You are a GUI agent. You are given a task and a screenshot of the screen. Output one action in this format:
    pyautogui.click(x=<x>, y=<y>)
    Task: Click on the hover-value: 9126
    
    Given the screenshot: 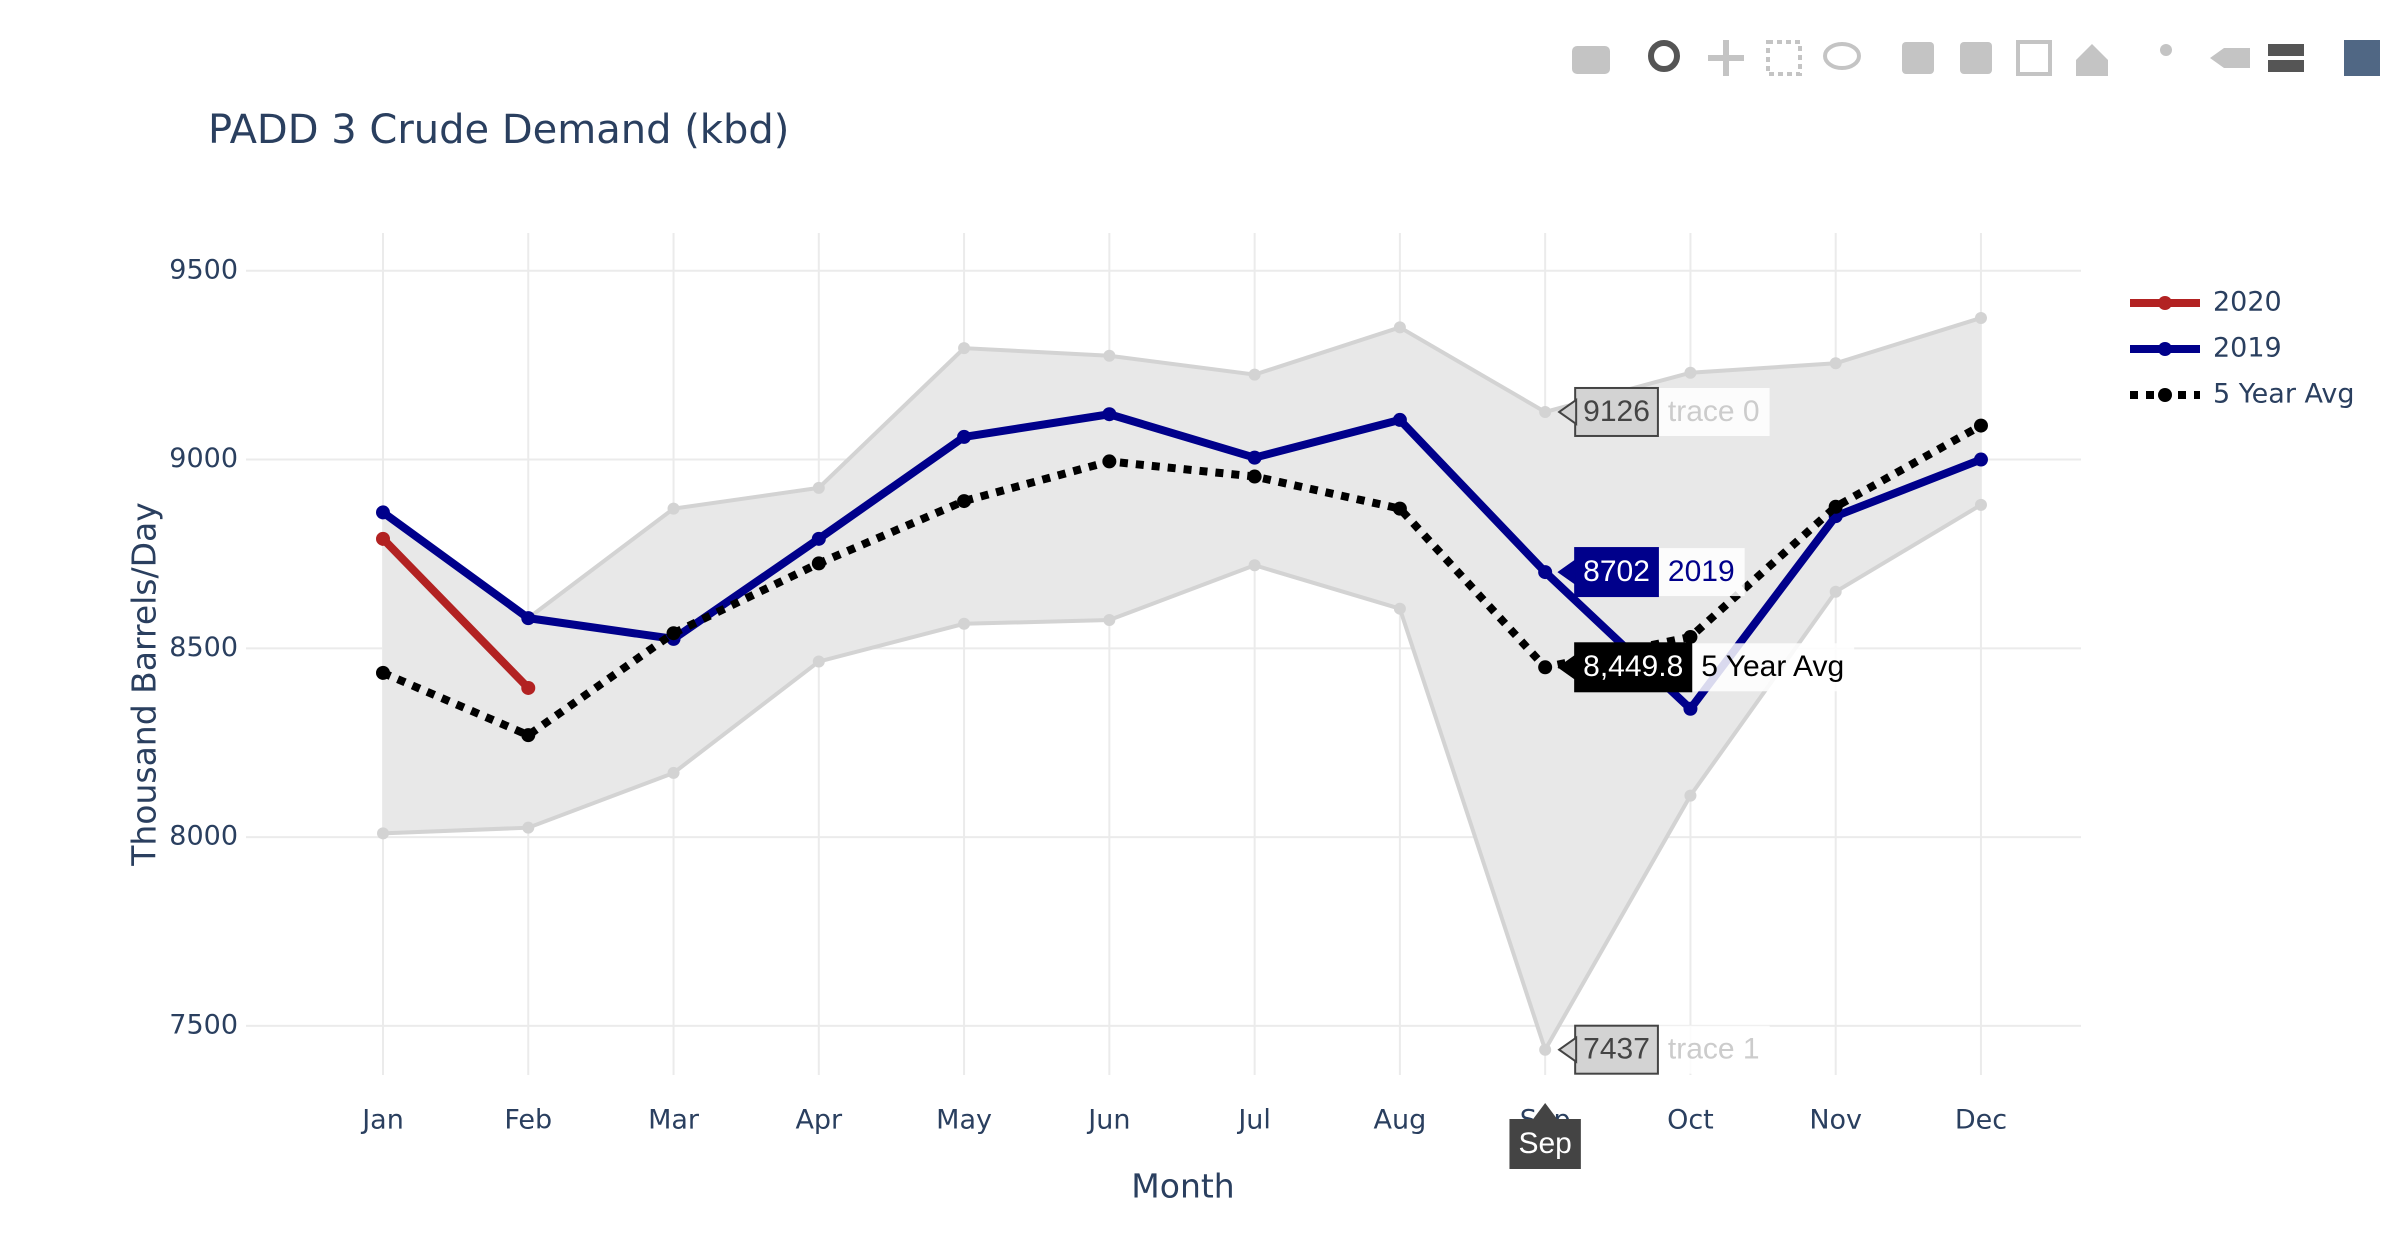 What is the action you would take?
    pyautogui.click(x=1616, y=411)
    